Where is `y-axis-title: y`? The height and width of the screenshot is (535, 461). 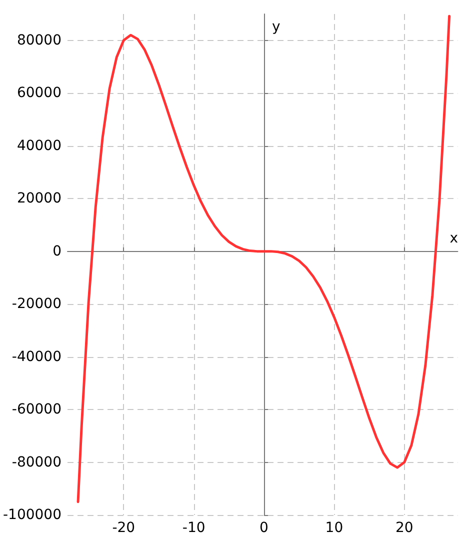
y-axis-title: y is located at coordinates (276, 27).